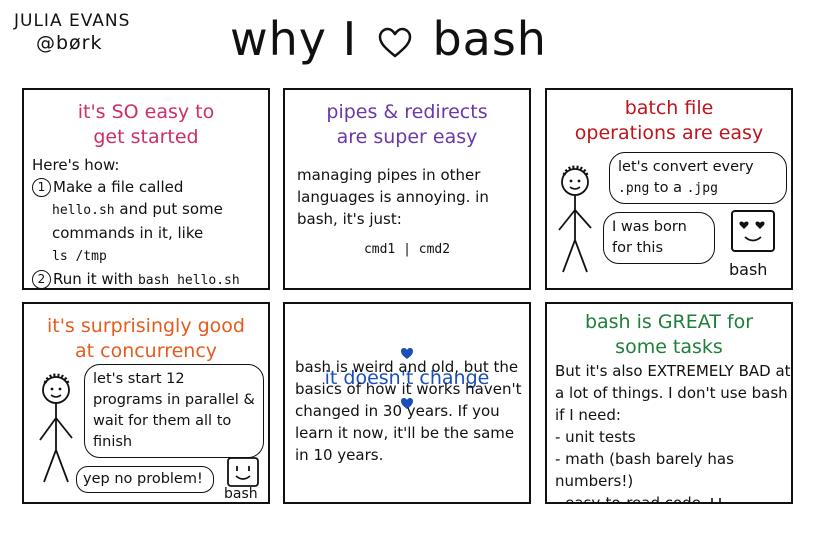  What do you see at coordinates (83, 210) in the screenshot?
I see `code-filename: hello.sh` at bounding box center [83, 210].